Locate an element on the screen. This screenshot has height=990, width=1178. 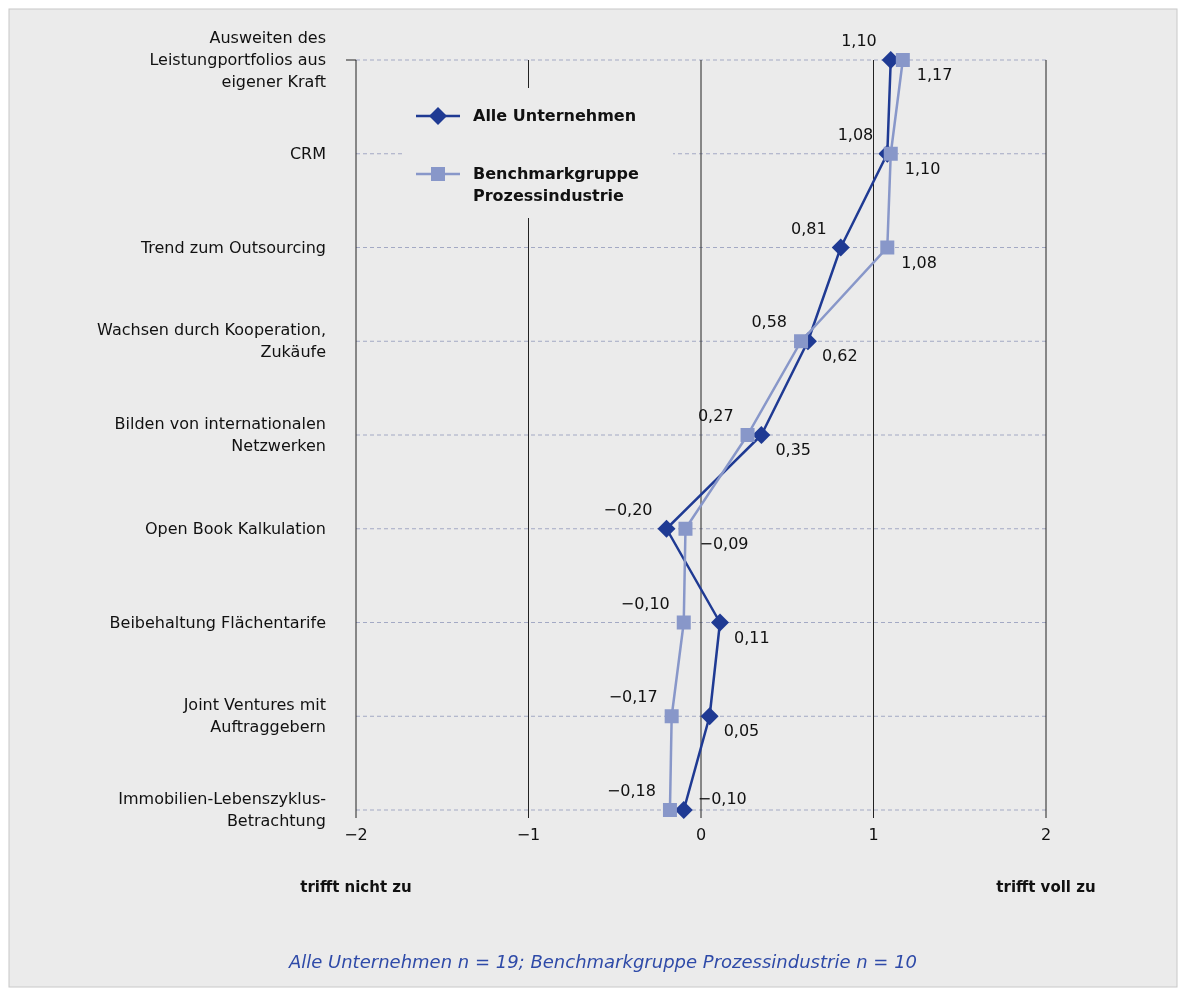
y-tick-label: Ausweiten des Leistungportfolios aus eigener Kraft is located at coordinates (237, 59).